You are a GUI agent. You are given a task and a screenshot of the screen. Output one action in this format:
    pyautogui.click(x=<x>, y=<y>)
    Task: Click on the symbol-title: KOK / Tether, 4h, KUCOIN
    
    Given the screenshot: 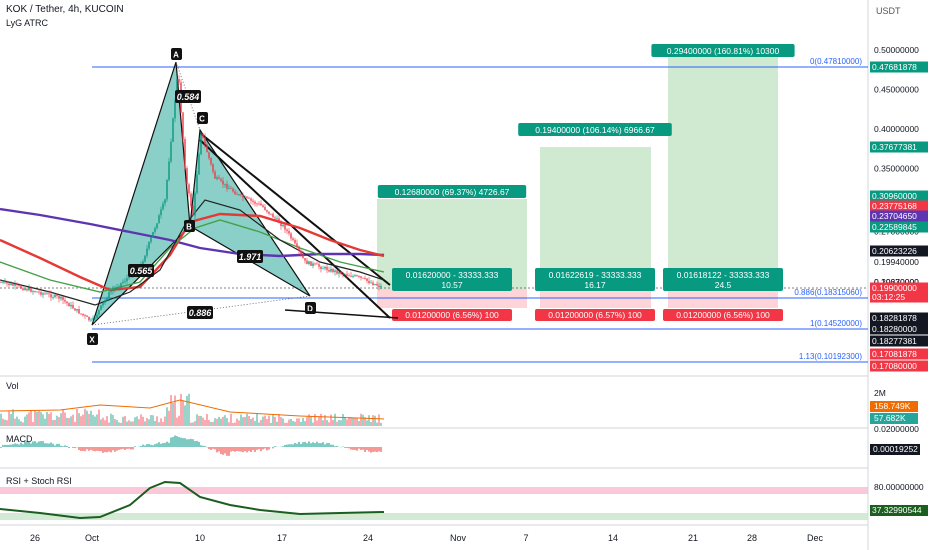 What is the action you would take?
    pyautogui.click(x=65, y=9)
    